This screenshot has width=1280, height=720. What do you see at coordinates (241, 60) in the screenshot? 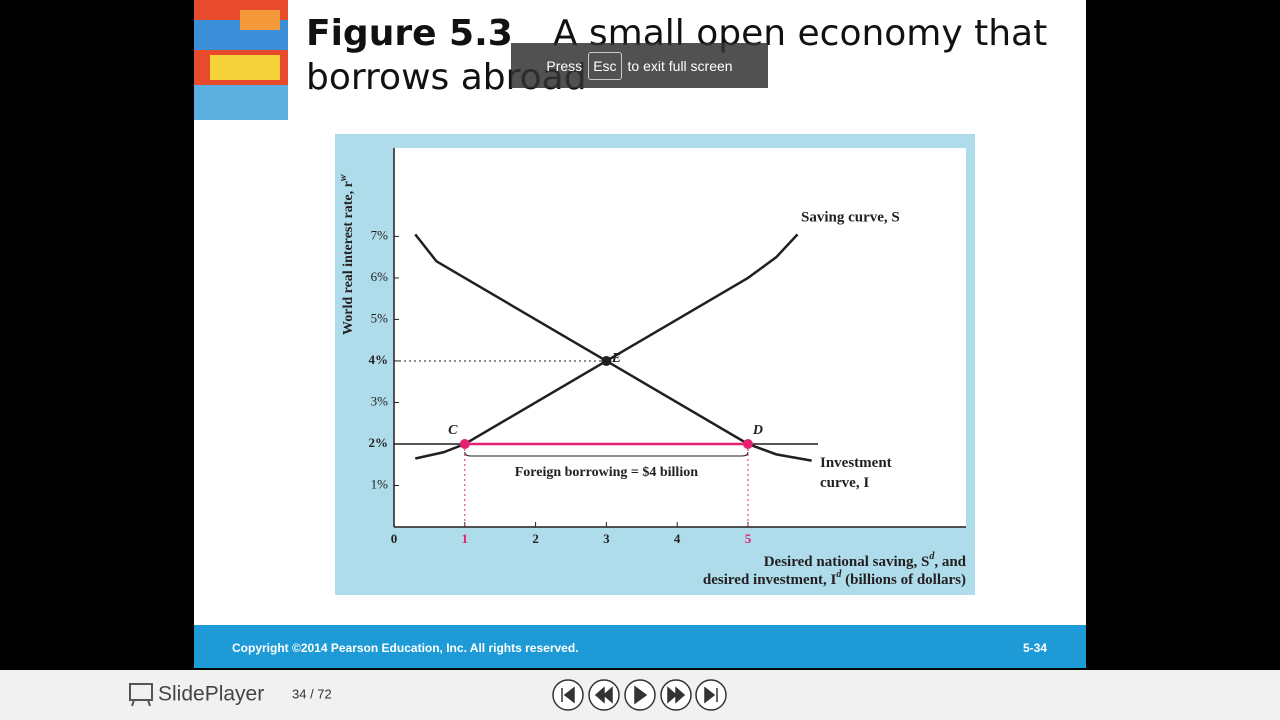
I see `slide-image` at bounding box center [241, 60].